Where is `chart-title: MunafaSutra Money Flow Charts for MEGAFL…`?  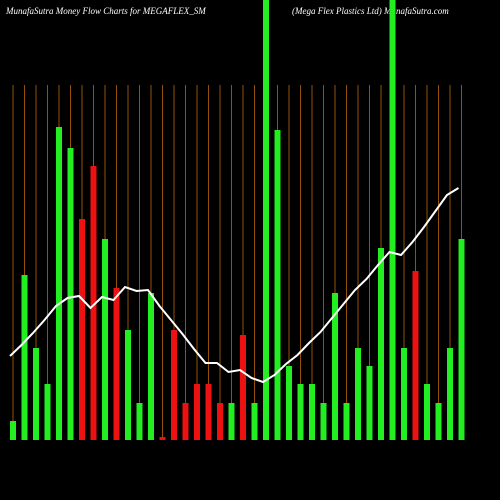 chart-title: MunafaSutra Money Flow Charts for MEGAFL… is located at coordinates (105, 11).